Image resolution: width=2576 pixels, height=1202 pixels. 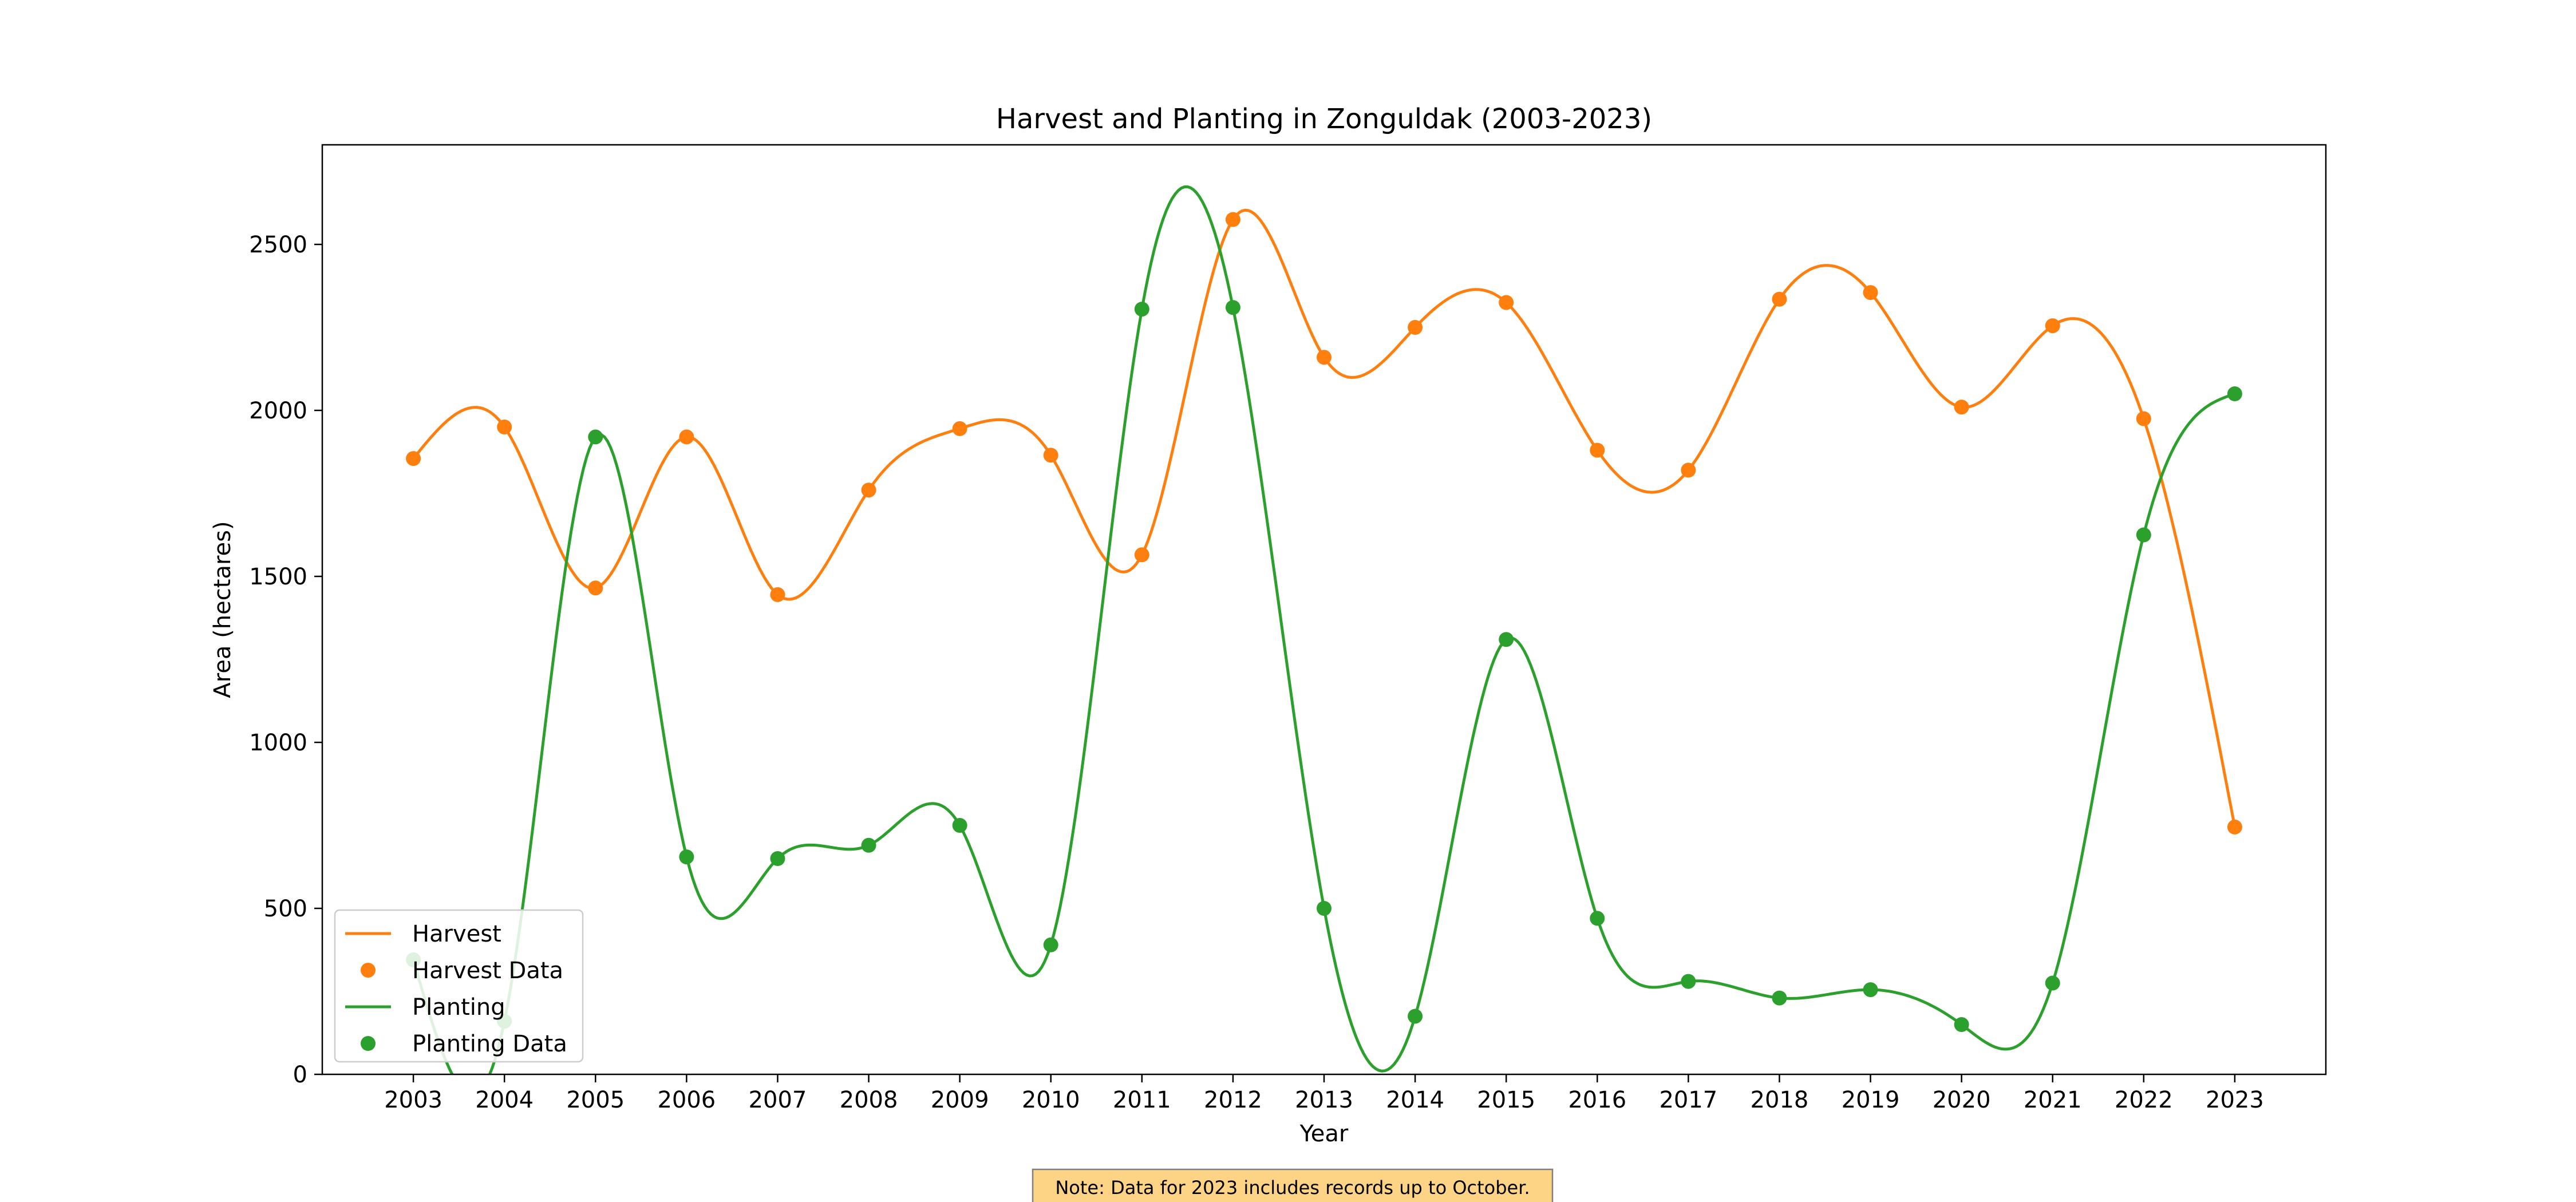 What do you see at coordinates (1051, 1100) in the screenshot?
I see `x-tick-label: 2010` at bounding box center [1051, 1100].